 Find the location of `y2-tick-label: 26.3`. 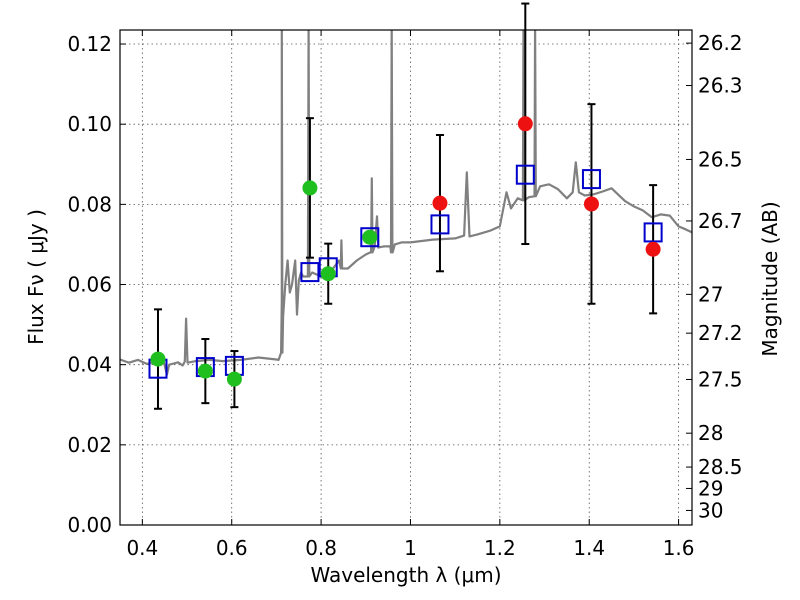

y2-tick-label: 26.3 is located at coordinates (720, 86).